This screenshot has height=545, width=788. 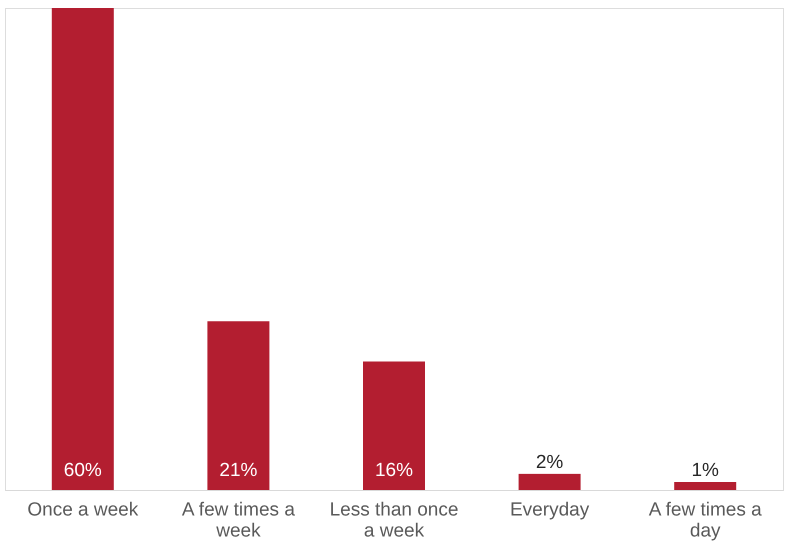 What do you see at coordinates (239, 521) in the screenshot?
I see `x-tick-label: A few times a week` at bounding box center [239, 521].